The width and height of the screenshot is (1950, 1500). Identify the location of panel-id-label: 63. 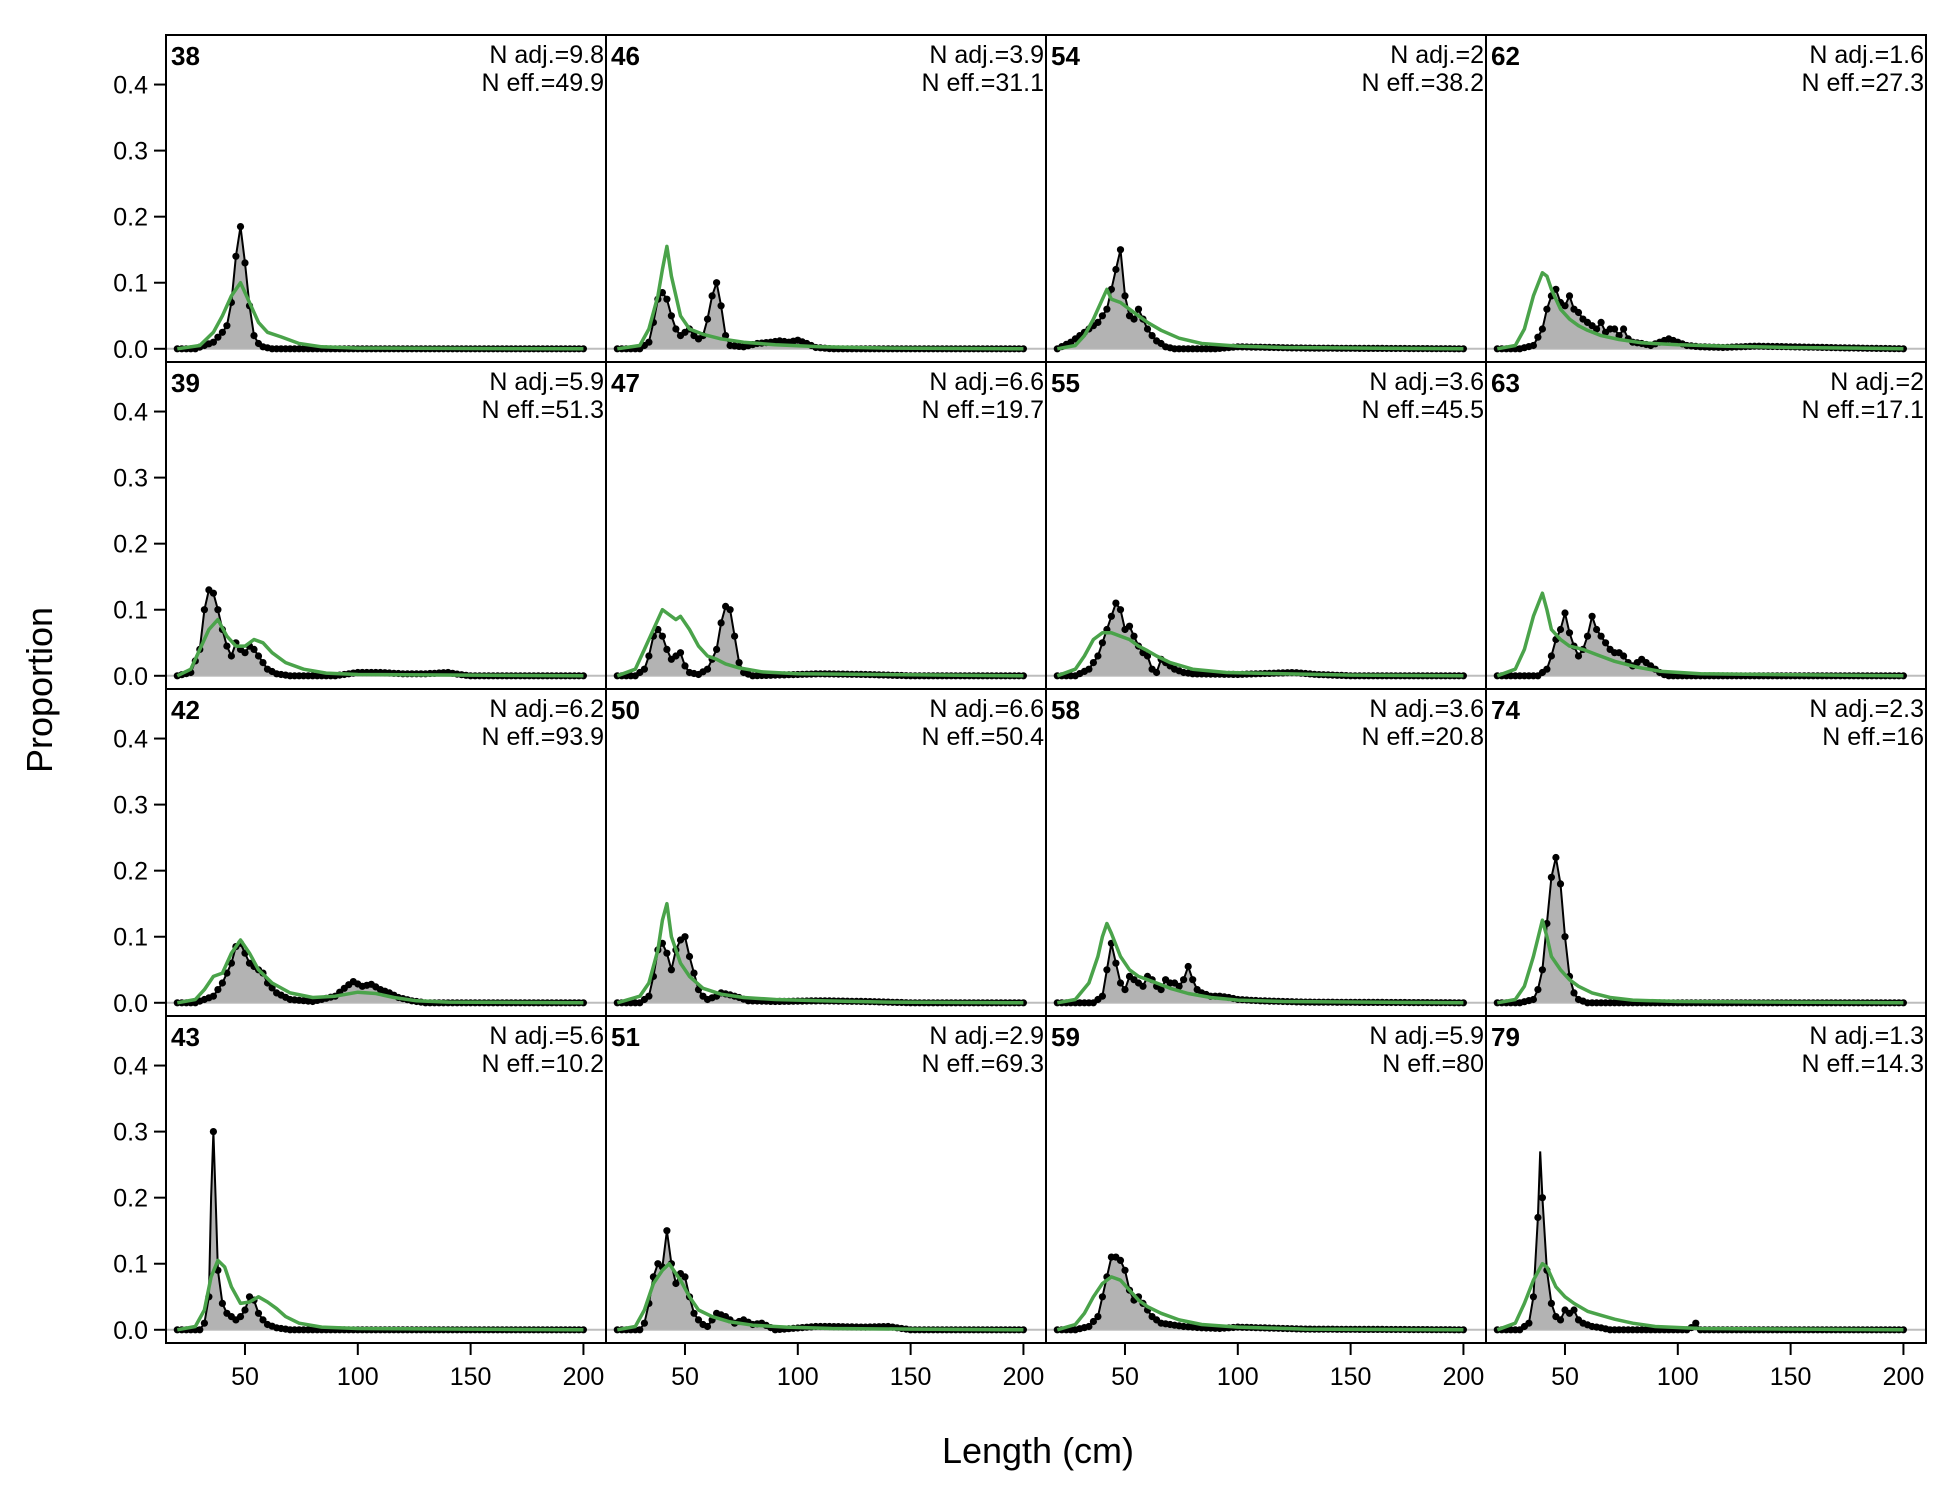
(1505, 383).